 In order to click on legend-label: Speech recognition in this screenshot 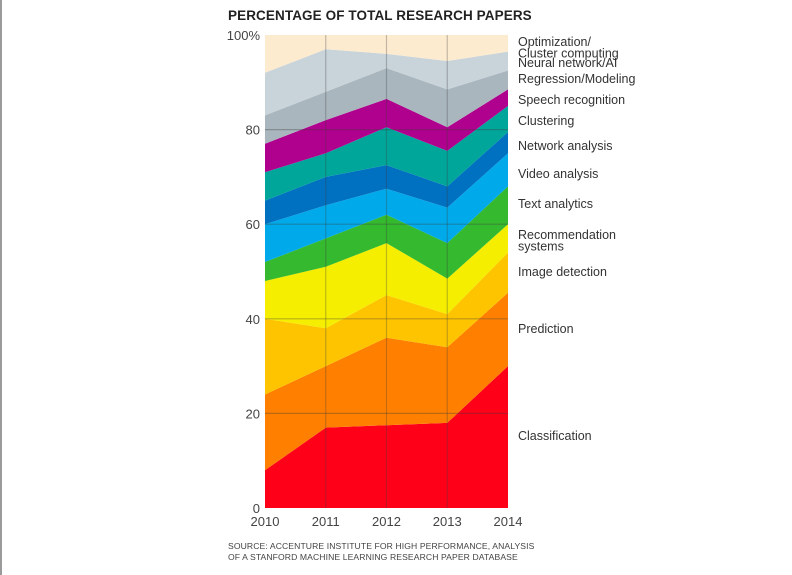, I will do `click(571, 100)`.